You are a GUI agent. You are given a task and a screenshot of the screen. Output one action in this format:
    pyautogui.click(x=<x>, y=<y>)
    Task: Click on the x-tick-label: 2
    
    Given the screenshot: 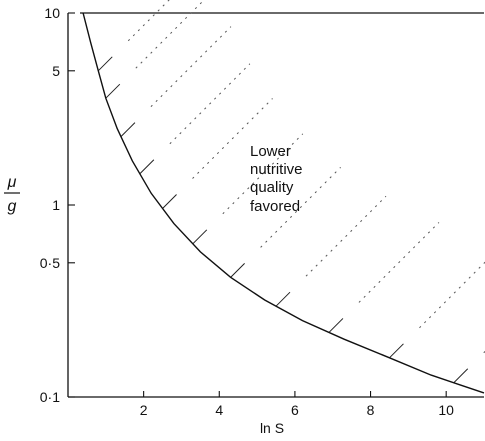 What is the action you would take?
    pyautogui.click(x=144, y=410)
    